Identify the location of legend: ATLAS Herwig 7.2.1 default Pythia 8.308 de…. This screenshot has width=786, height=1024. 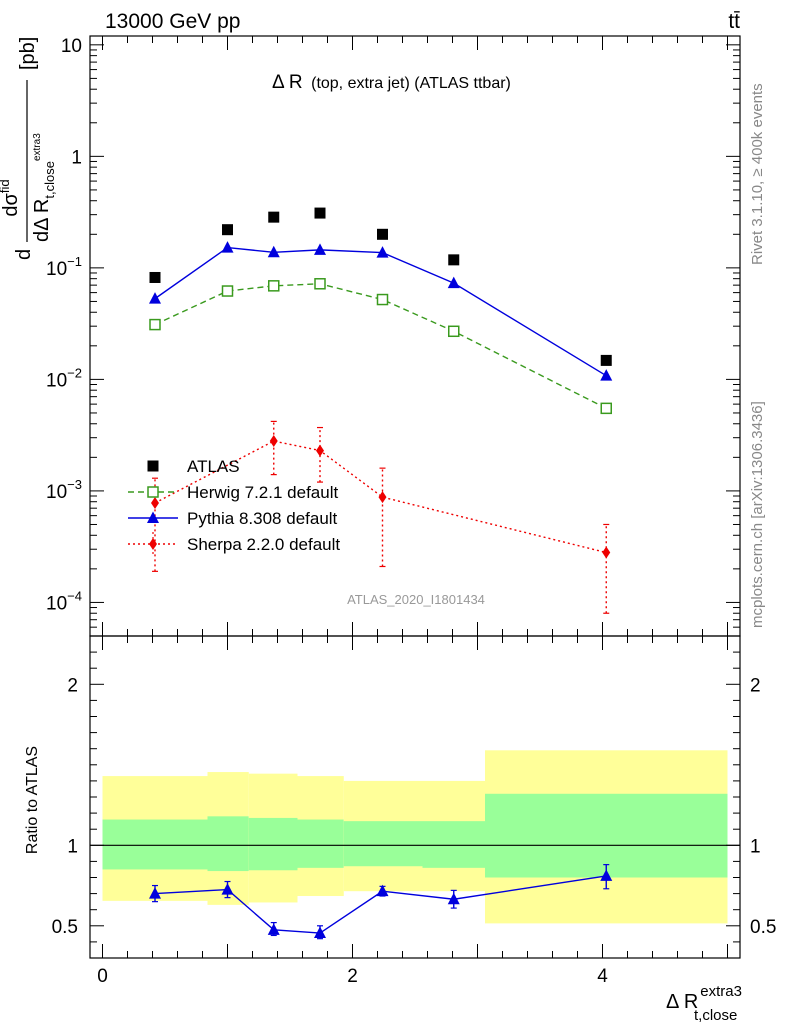
(234, 506).